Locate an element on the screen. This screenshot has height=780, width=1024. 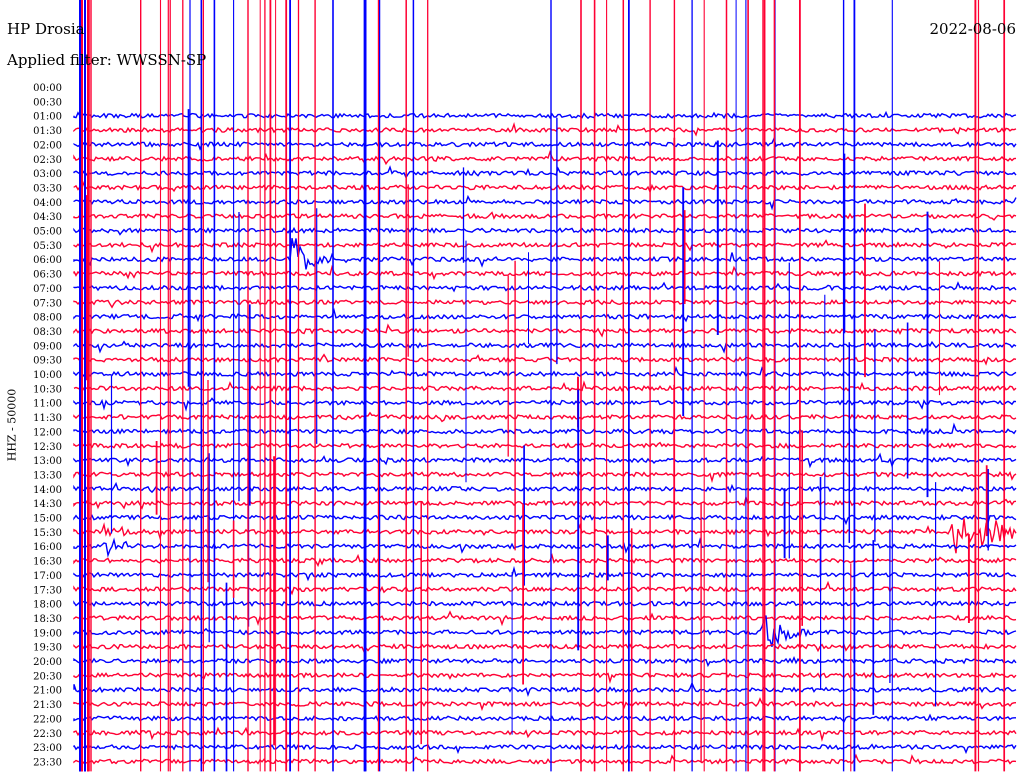
time-label: 14:00 is located at coordinates (47, 490).